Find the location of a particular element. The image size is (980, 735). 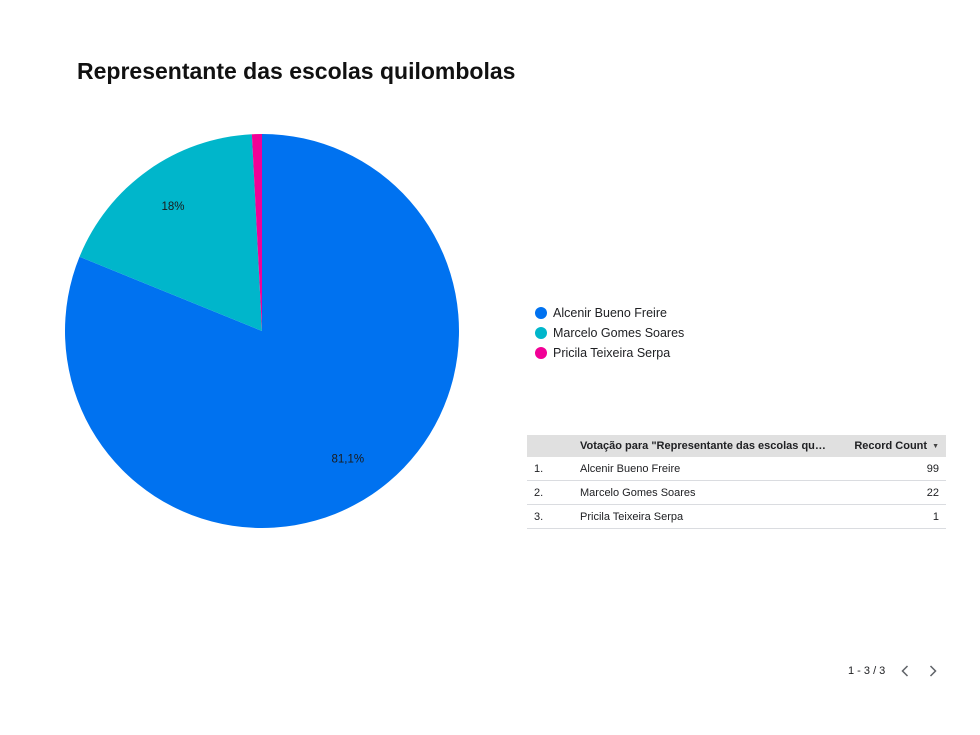

row-index: 3. is located at coordinates (539, 516).